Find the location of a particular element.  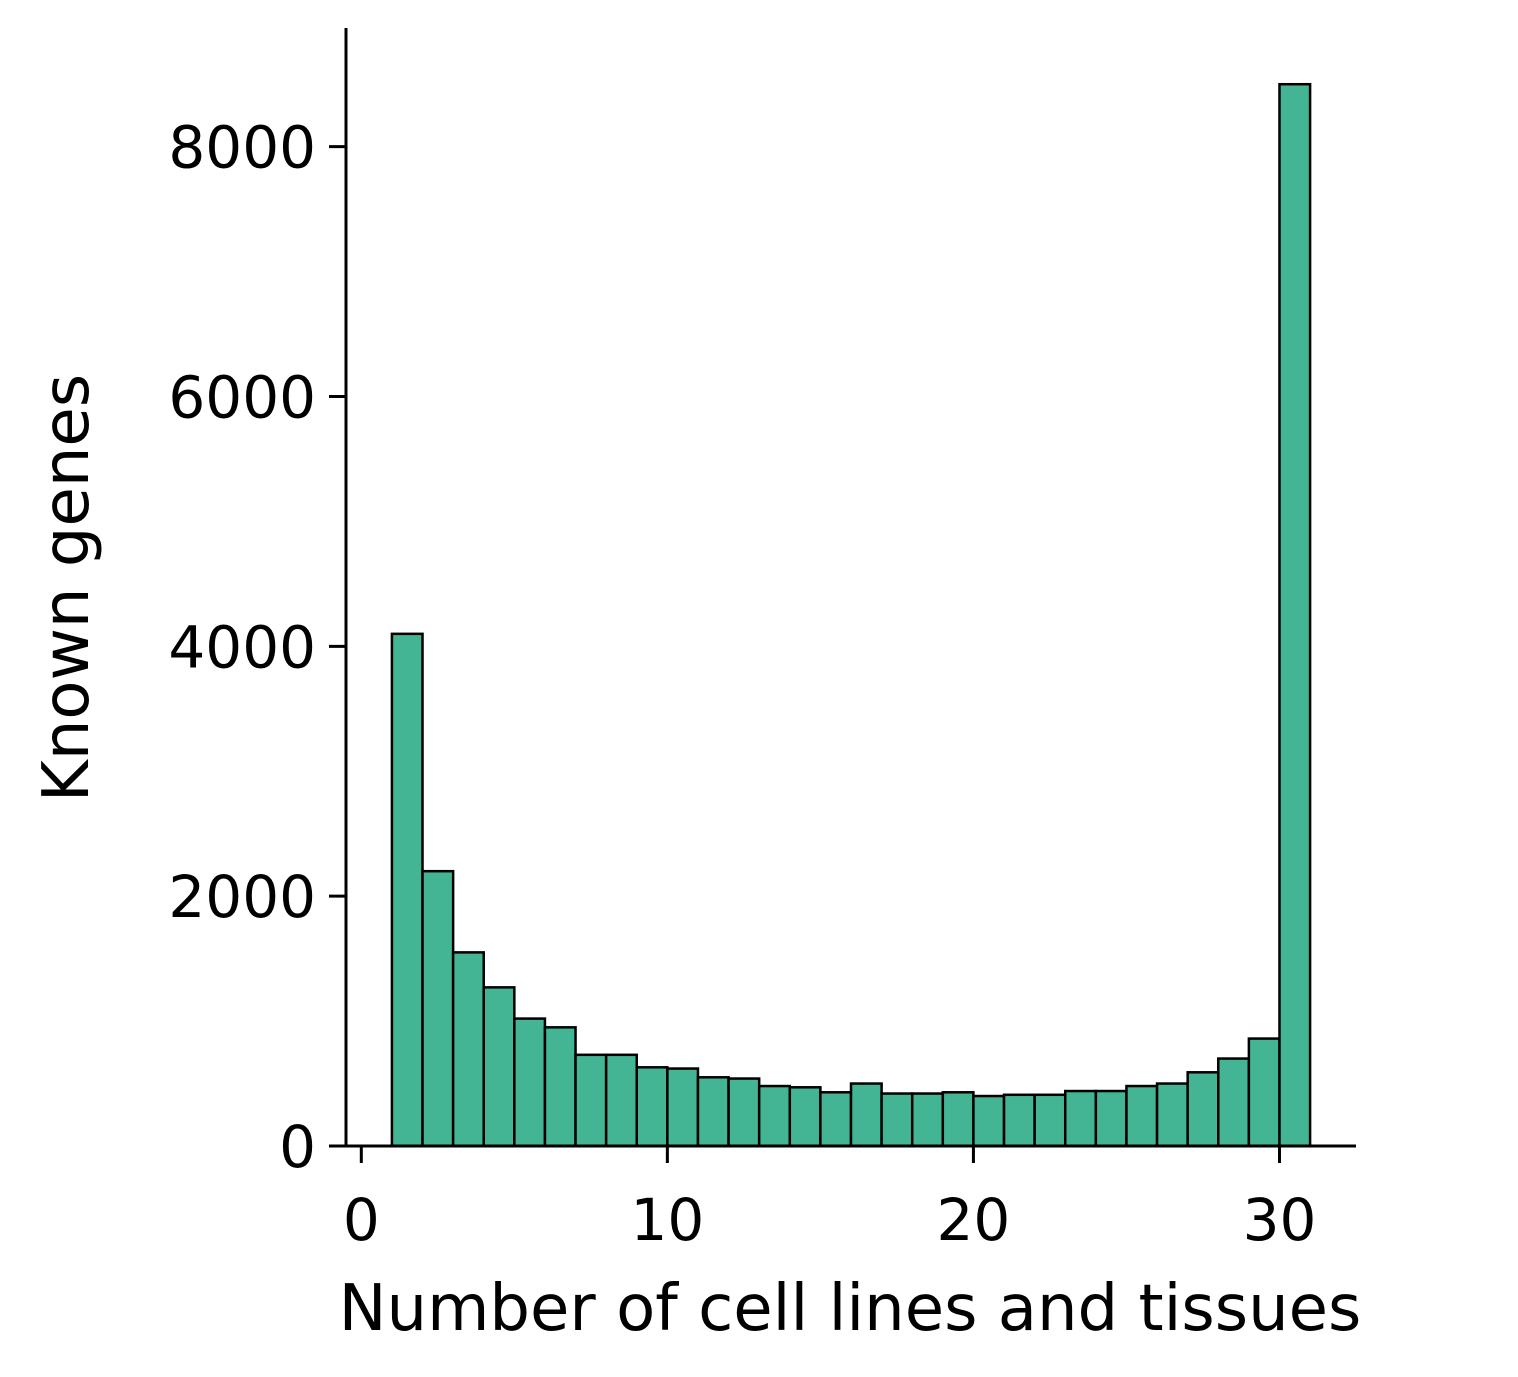

y-tick-label: 8000 is located at coordinates (242, 148).